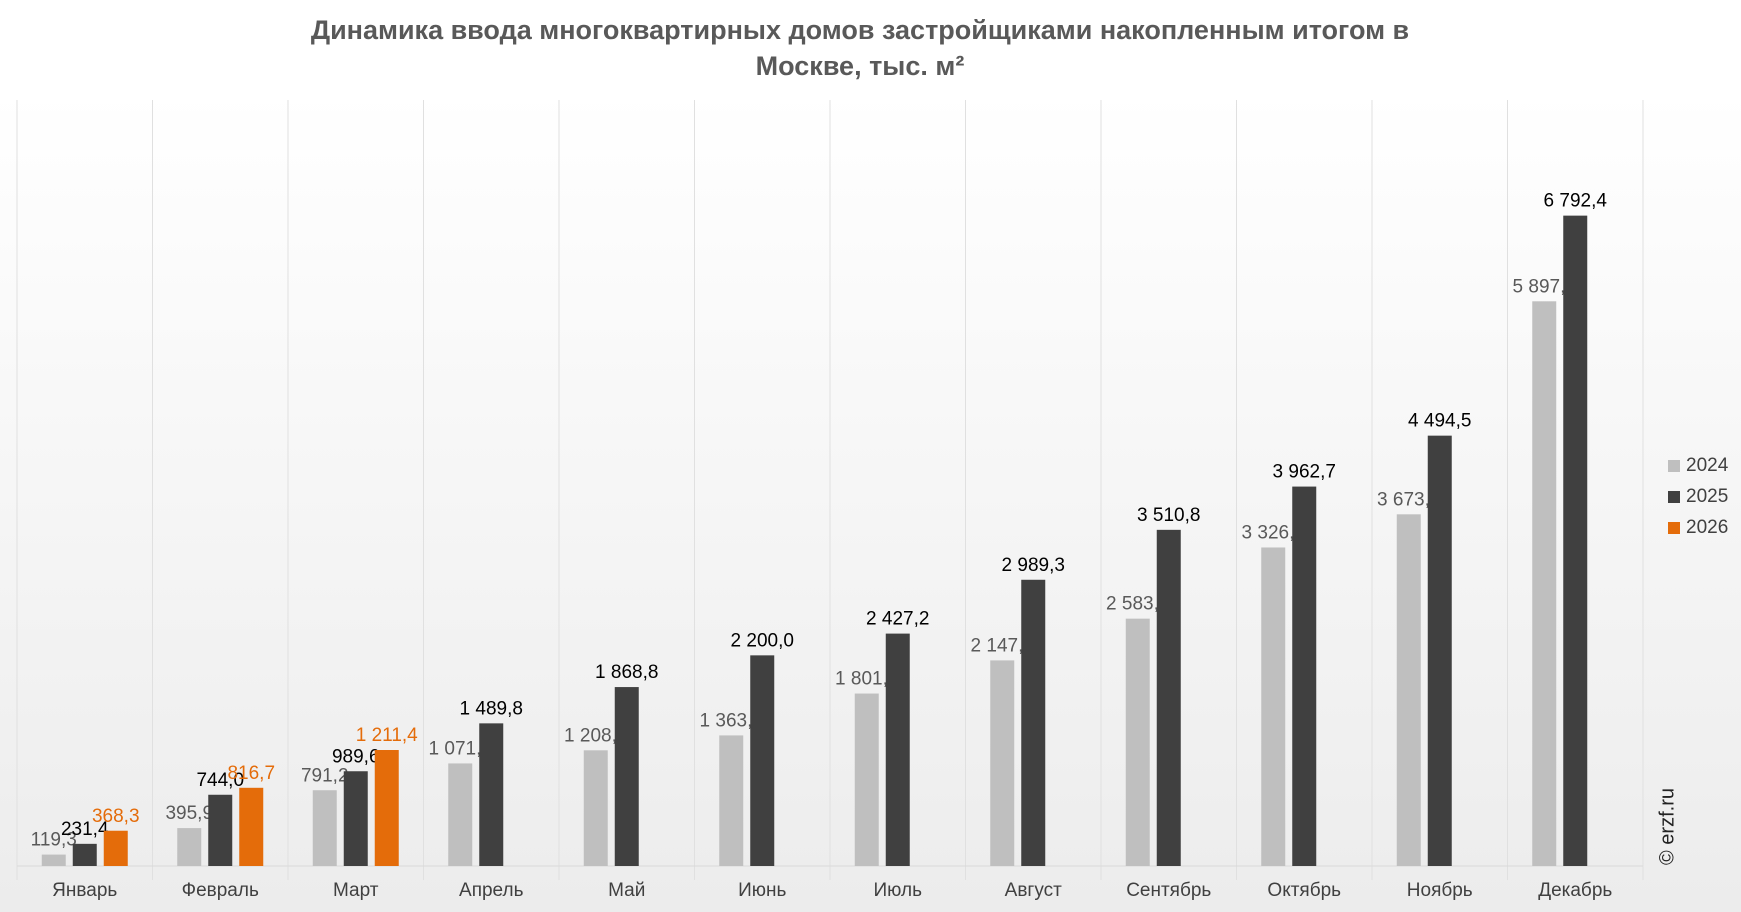  I want to click on data-label: 816,7, so click(251, 773).